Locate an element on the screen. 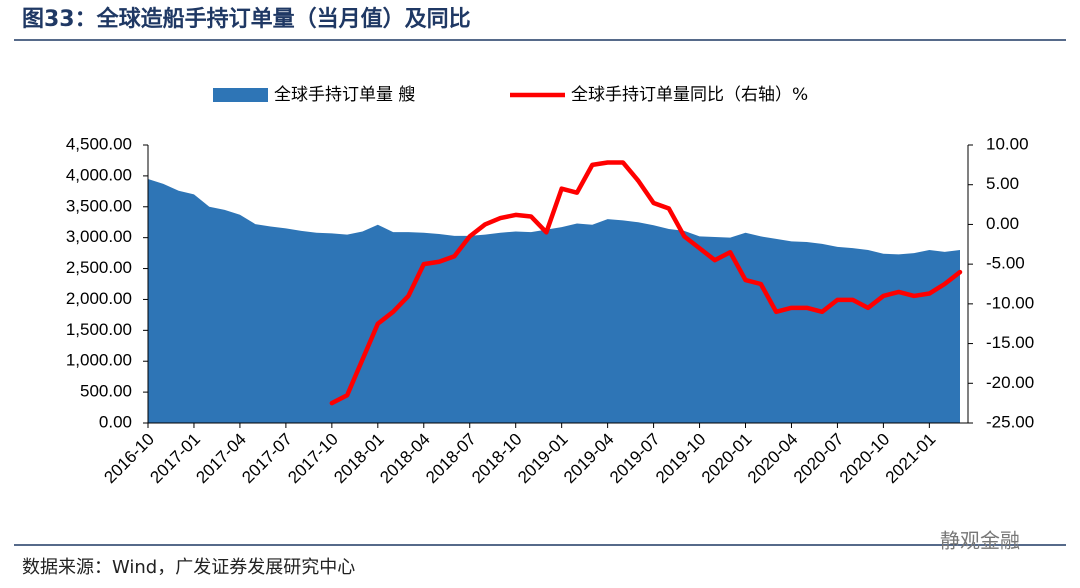 Image resolution: width=1080 pixels, height=588 pixels. x-tick-label: 2020-01 is located at coordinates (727, 459).